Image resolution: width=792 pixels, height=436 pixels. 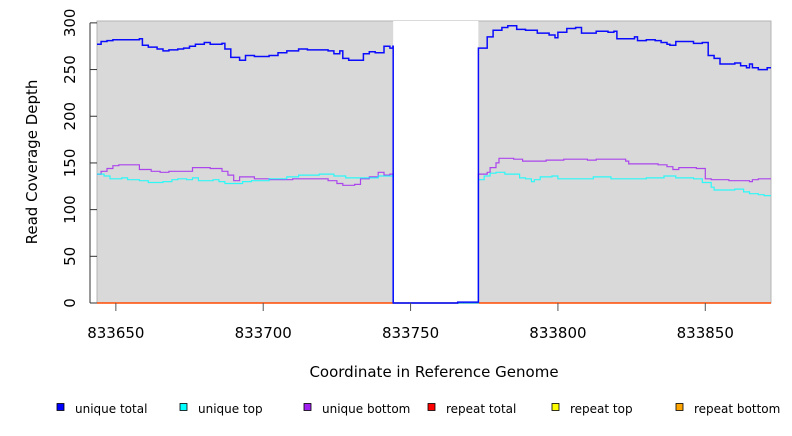 What do you see at coordinates (70, 23) in the screenshot?
I see `y-tick-label: 300` at bounding box center [70, 23].